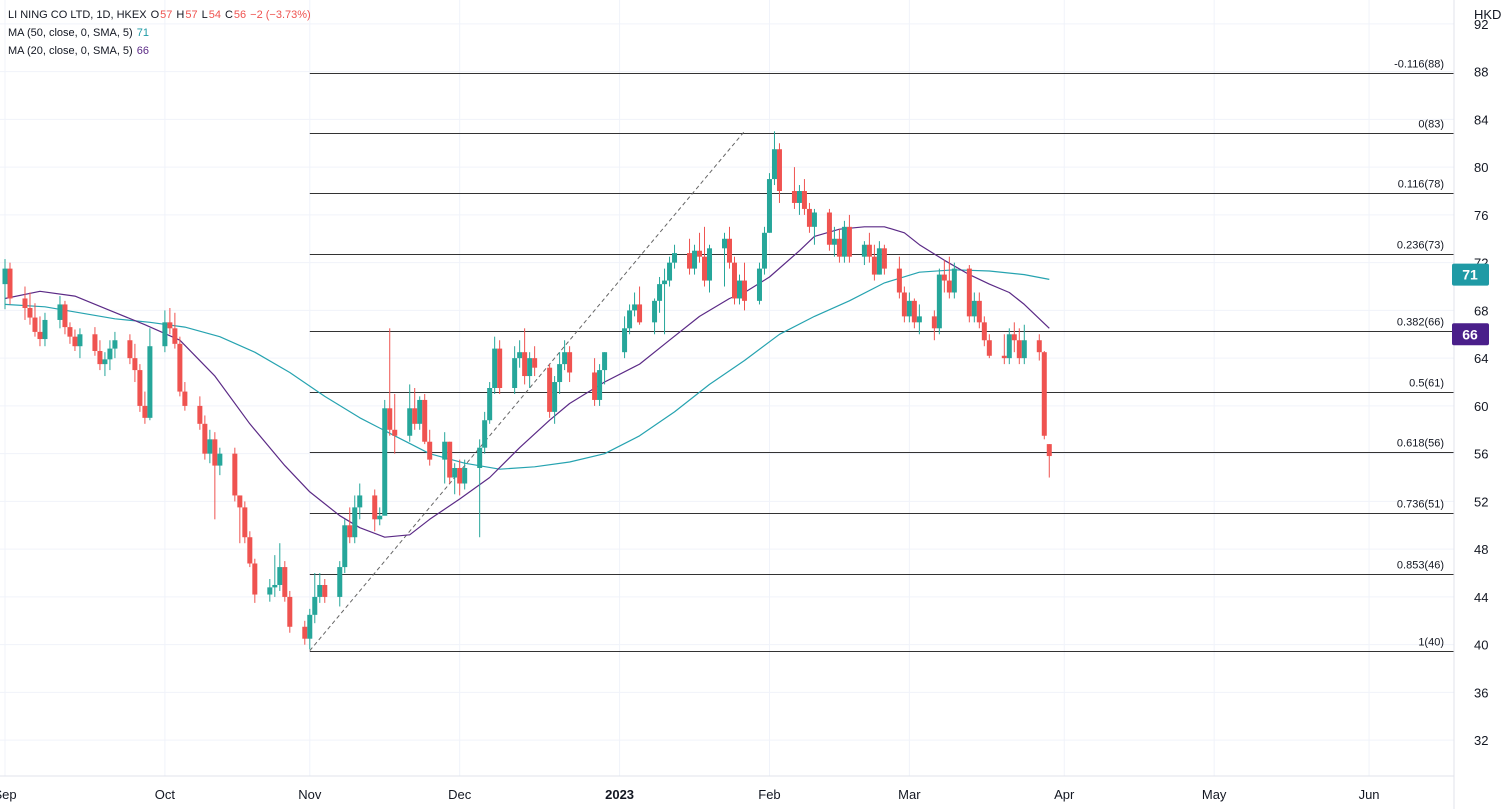 Image resolution: width=1509 pixels, height=809 pixels. What do you see at coordinates (1470, 304) in the screenshot?
I see `price-badges: 71 66` at bounding box center [1470, 304].